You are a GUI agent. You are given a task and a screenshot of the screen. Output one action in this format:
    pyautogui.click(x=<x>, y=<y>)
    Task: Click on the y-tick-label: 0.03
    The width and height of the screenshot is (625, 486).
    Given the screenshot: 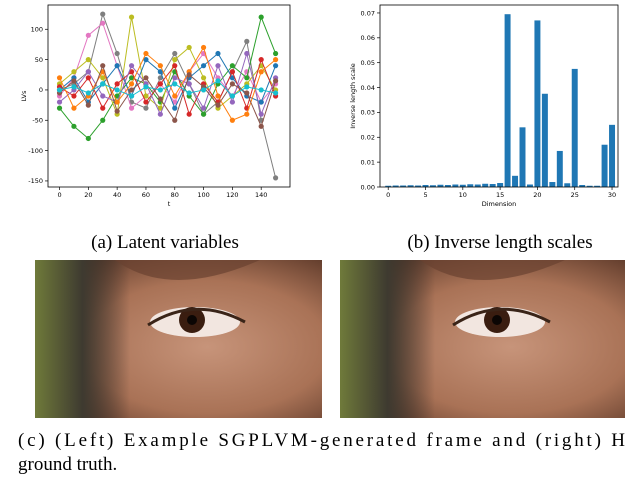 What is the action you would take?
    pyautogui.click(x=368, y=113)
    